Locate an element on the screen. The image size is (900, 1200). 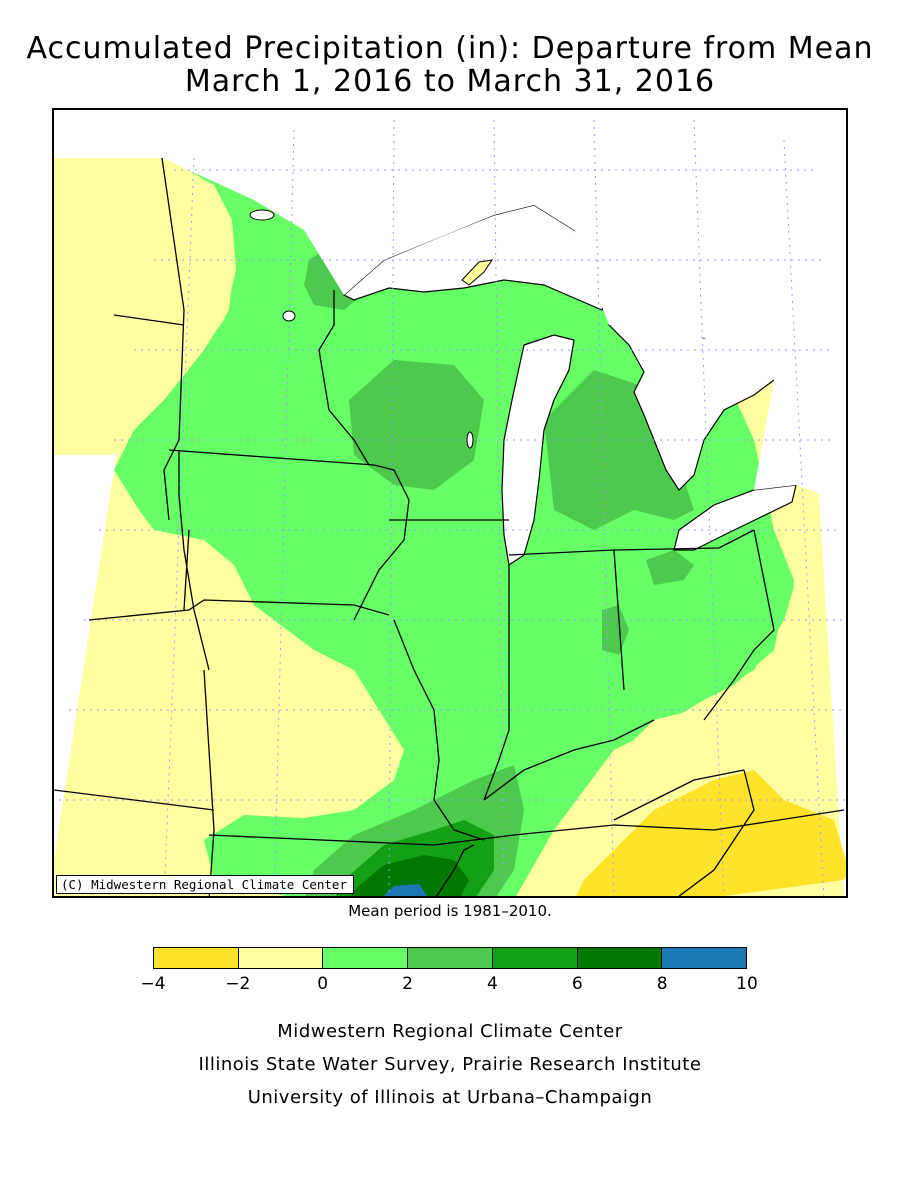
zone-neg4-to-neg2 is located at coordinates (711, 833).